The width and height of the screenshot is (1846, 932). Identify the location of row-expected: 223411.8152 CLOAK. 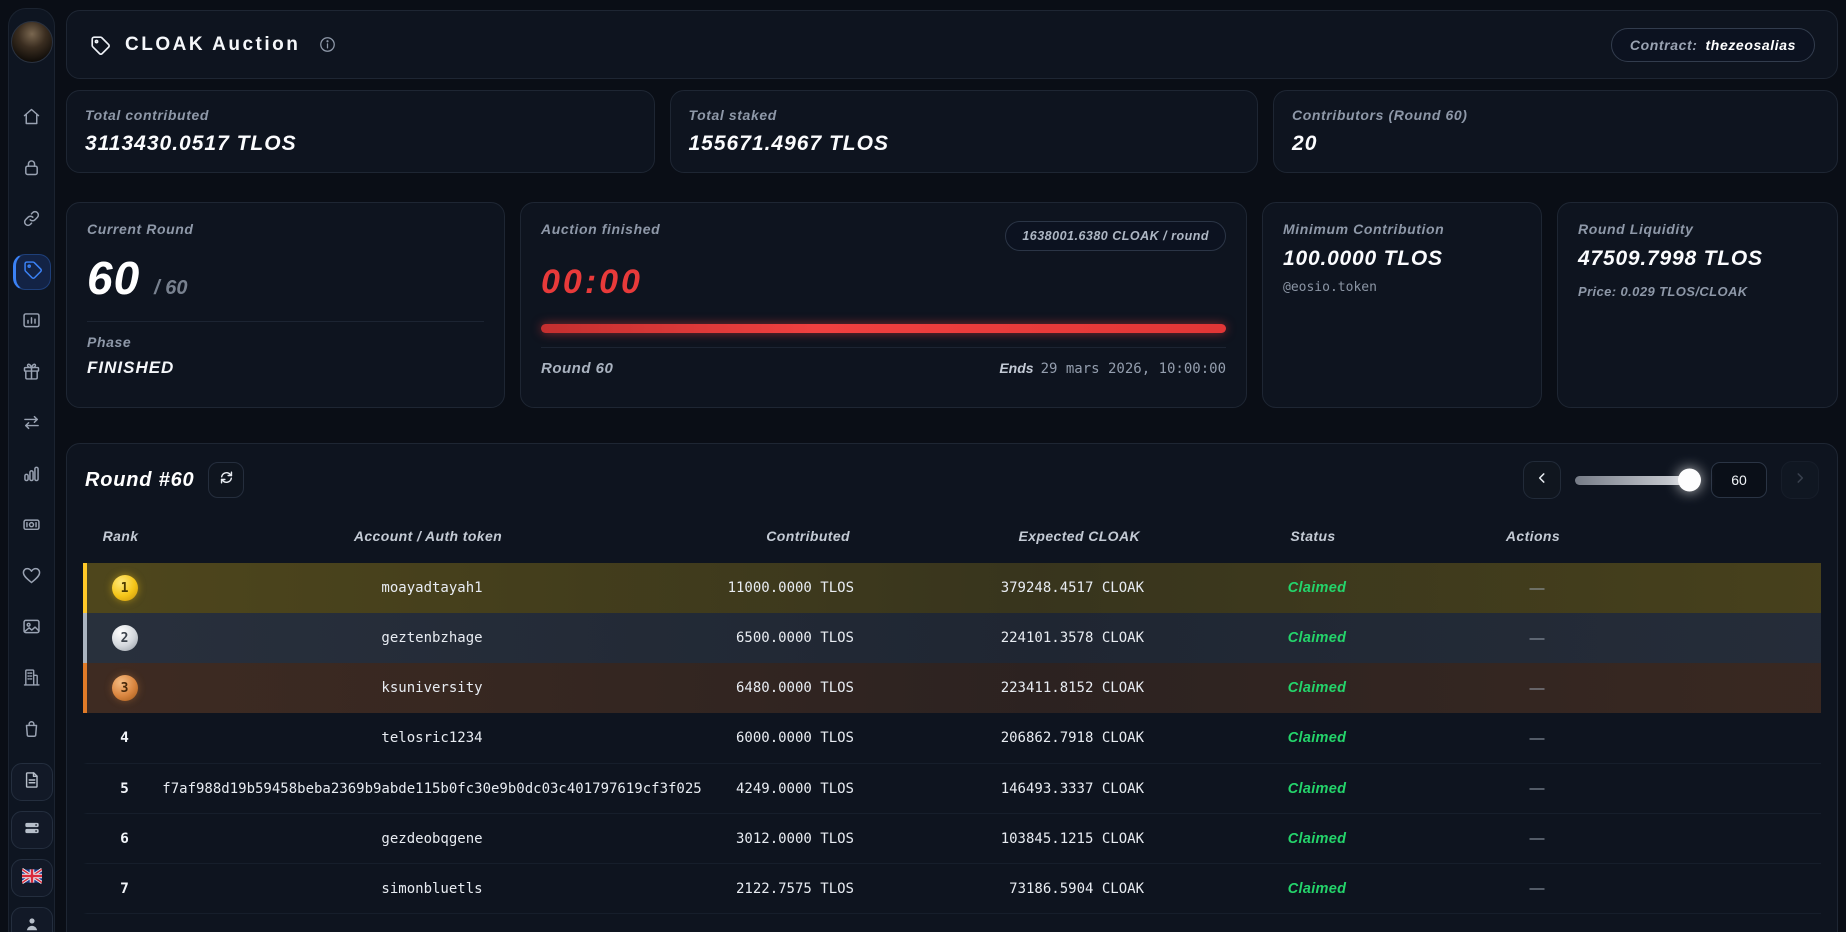
(1072, 688).